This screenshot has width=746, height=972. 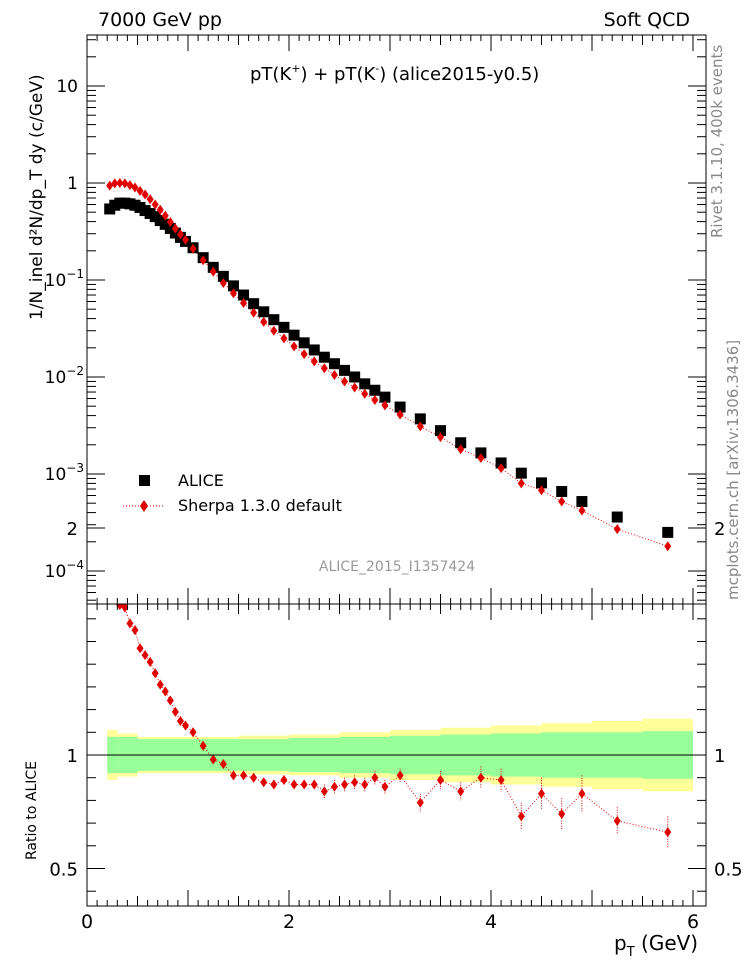 What do you see at coordinates (160, 20) in the screenshot?
I see `header-left: 7000 GeV pp` at bounding box center [160, 20].